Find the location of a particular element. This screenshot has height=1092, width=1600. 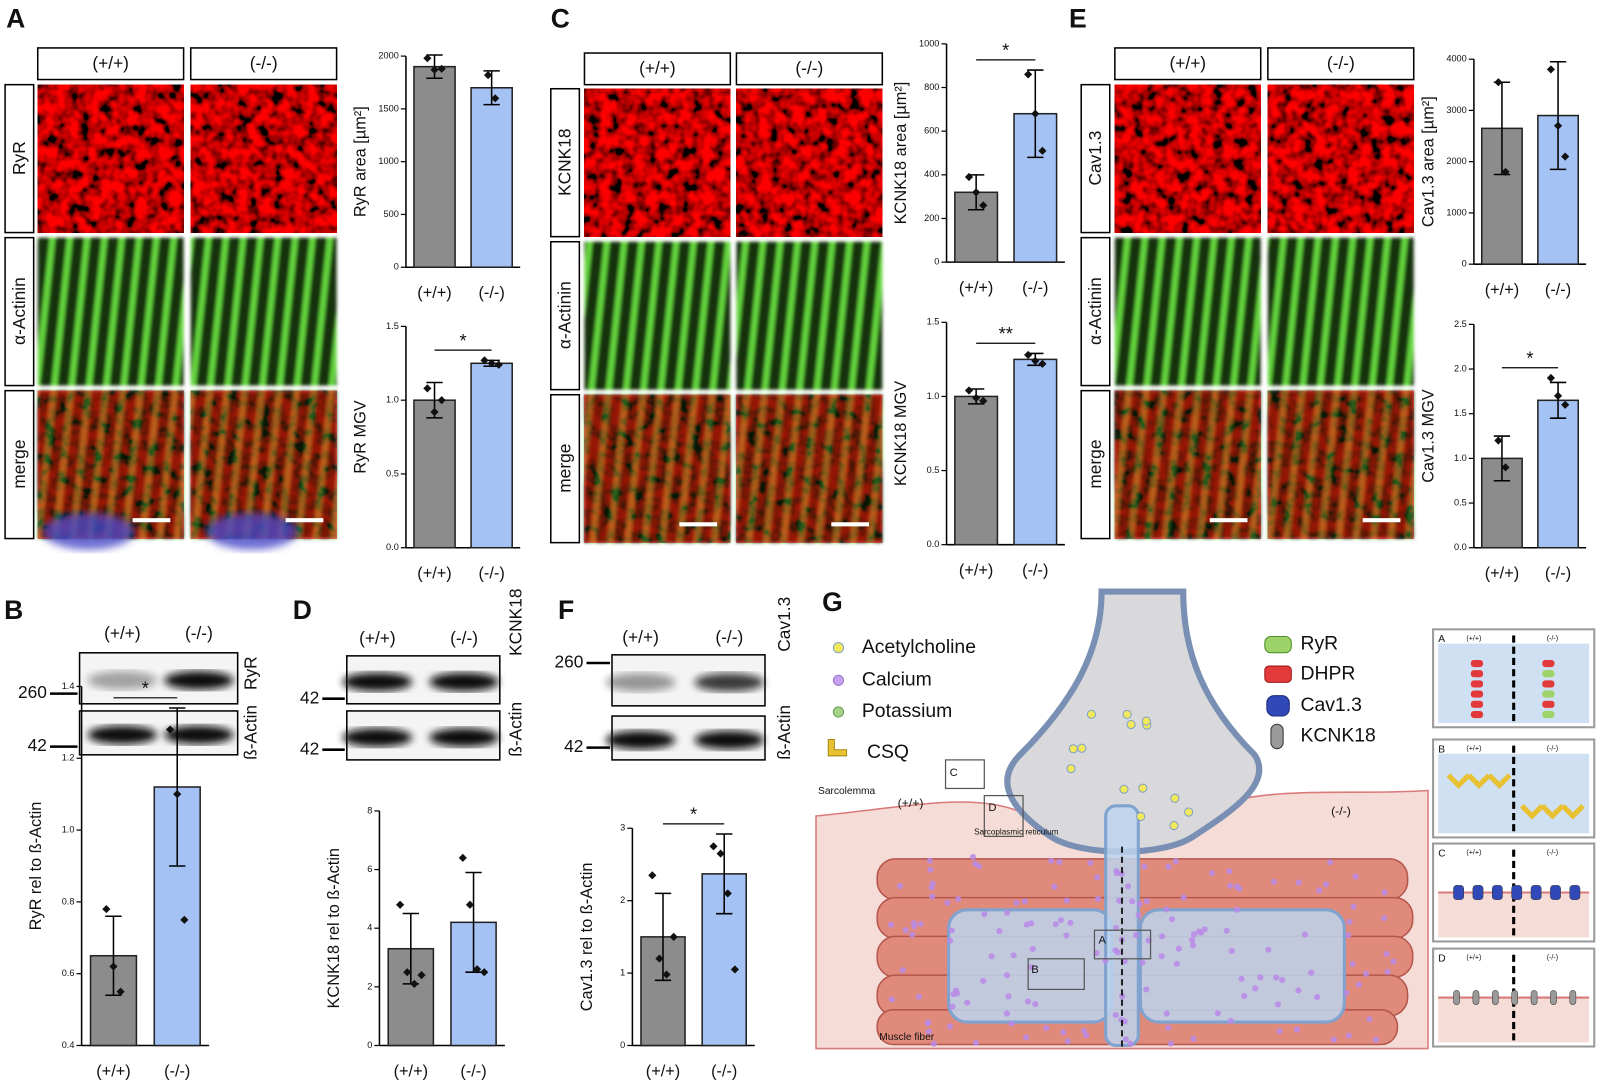

legend-entry: Calcium is located at coordinates (897, 679).